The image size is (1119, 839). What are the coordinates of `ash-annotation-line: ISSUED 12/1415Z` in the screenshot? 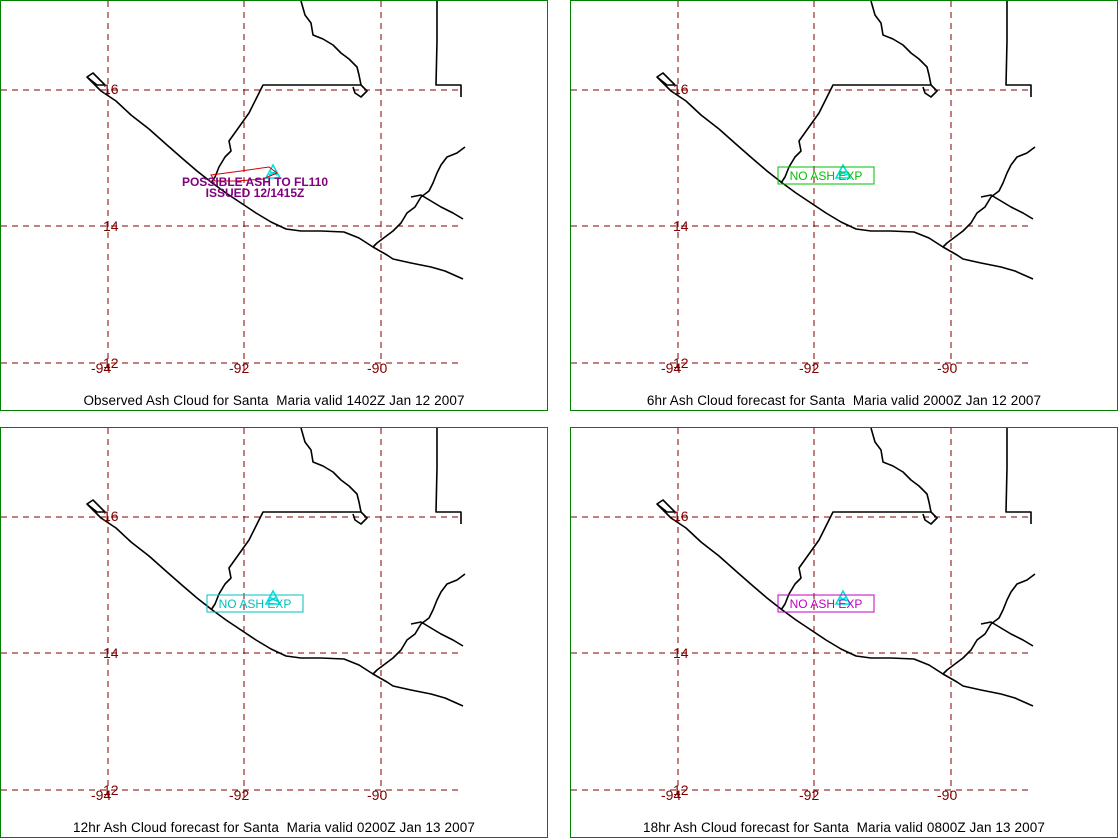 It's located at (255, 193).